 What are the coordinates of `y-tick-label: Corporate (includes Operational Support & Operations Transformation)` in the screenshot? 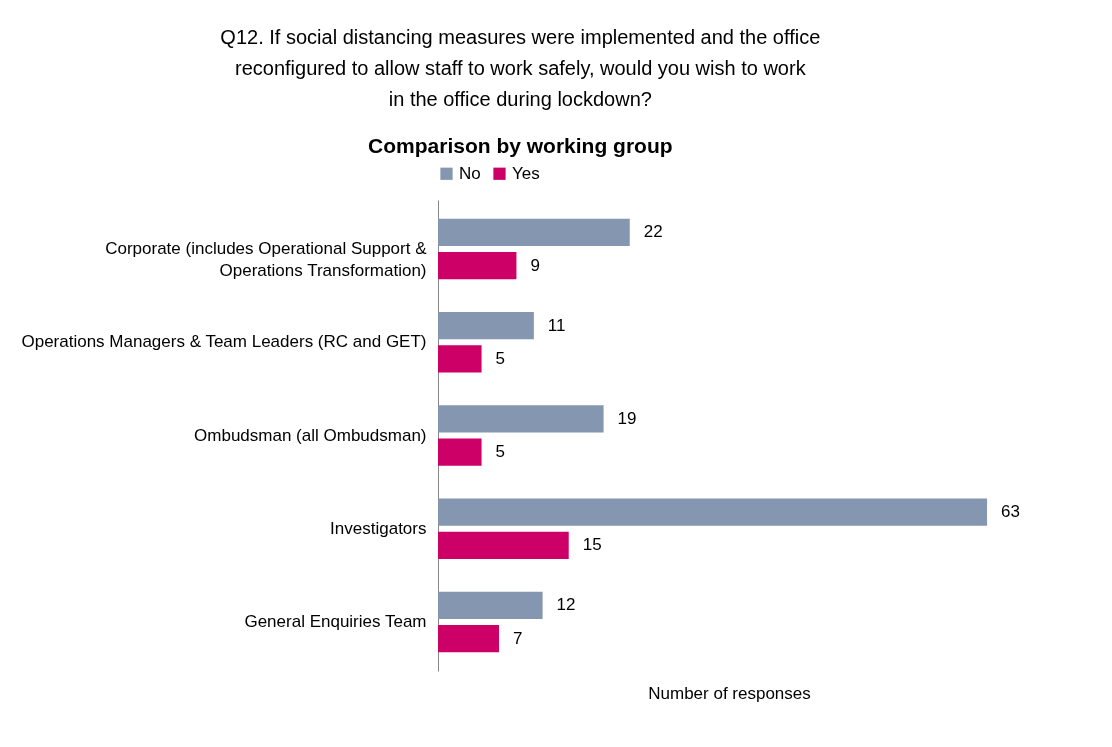 It's located at (266, 259).